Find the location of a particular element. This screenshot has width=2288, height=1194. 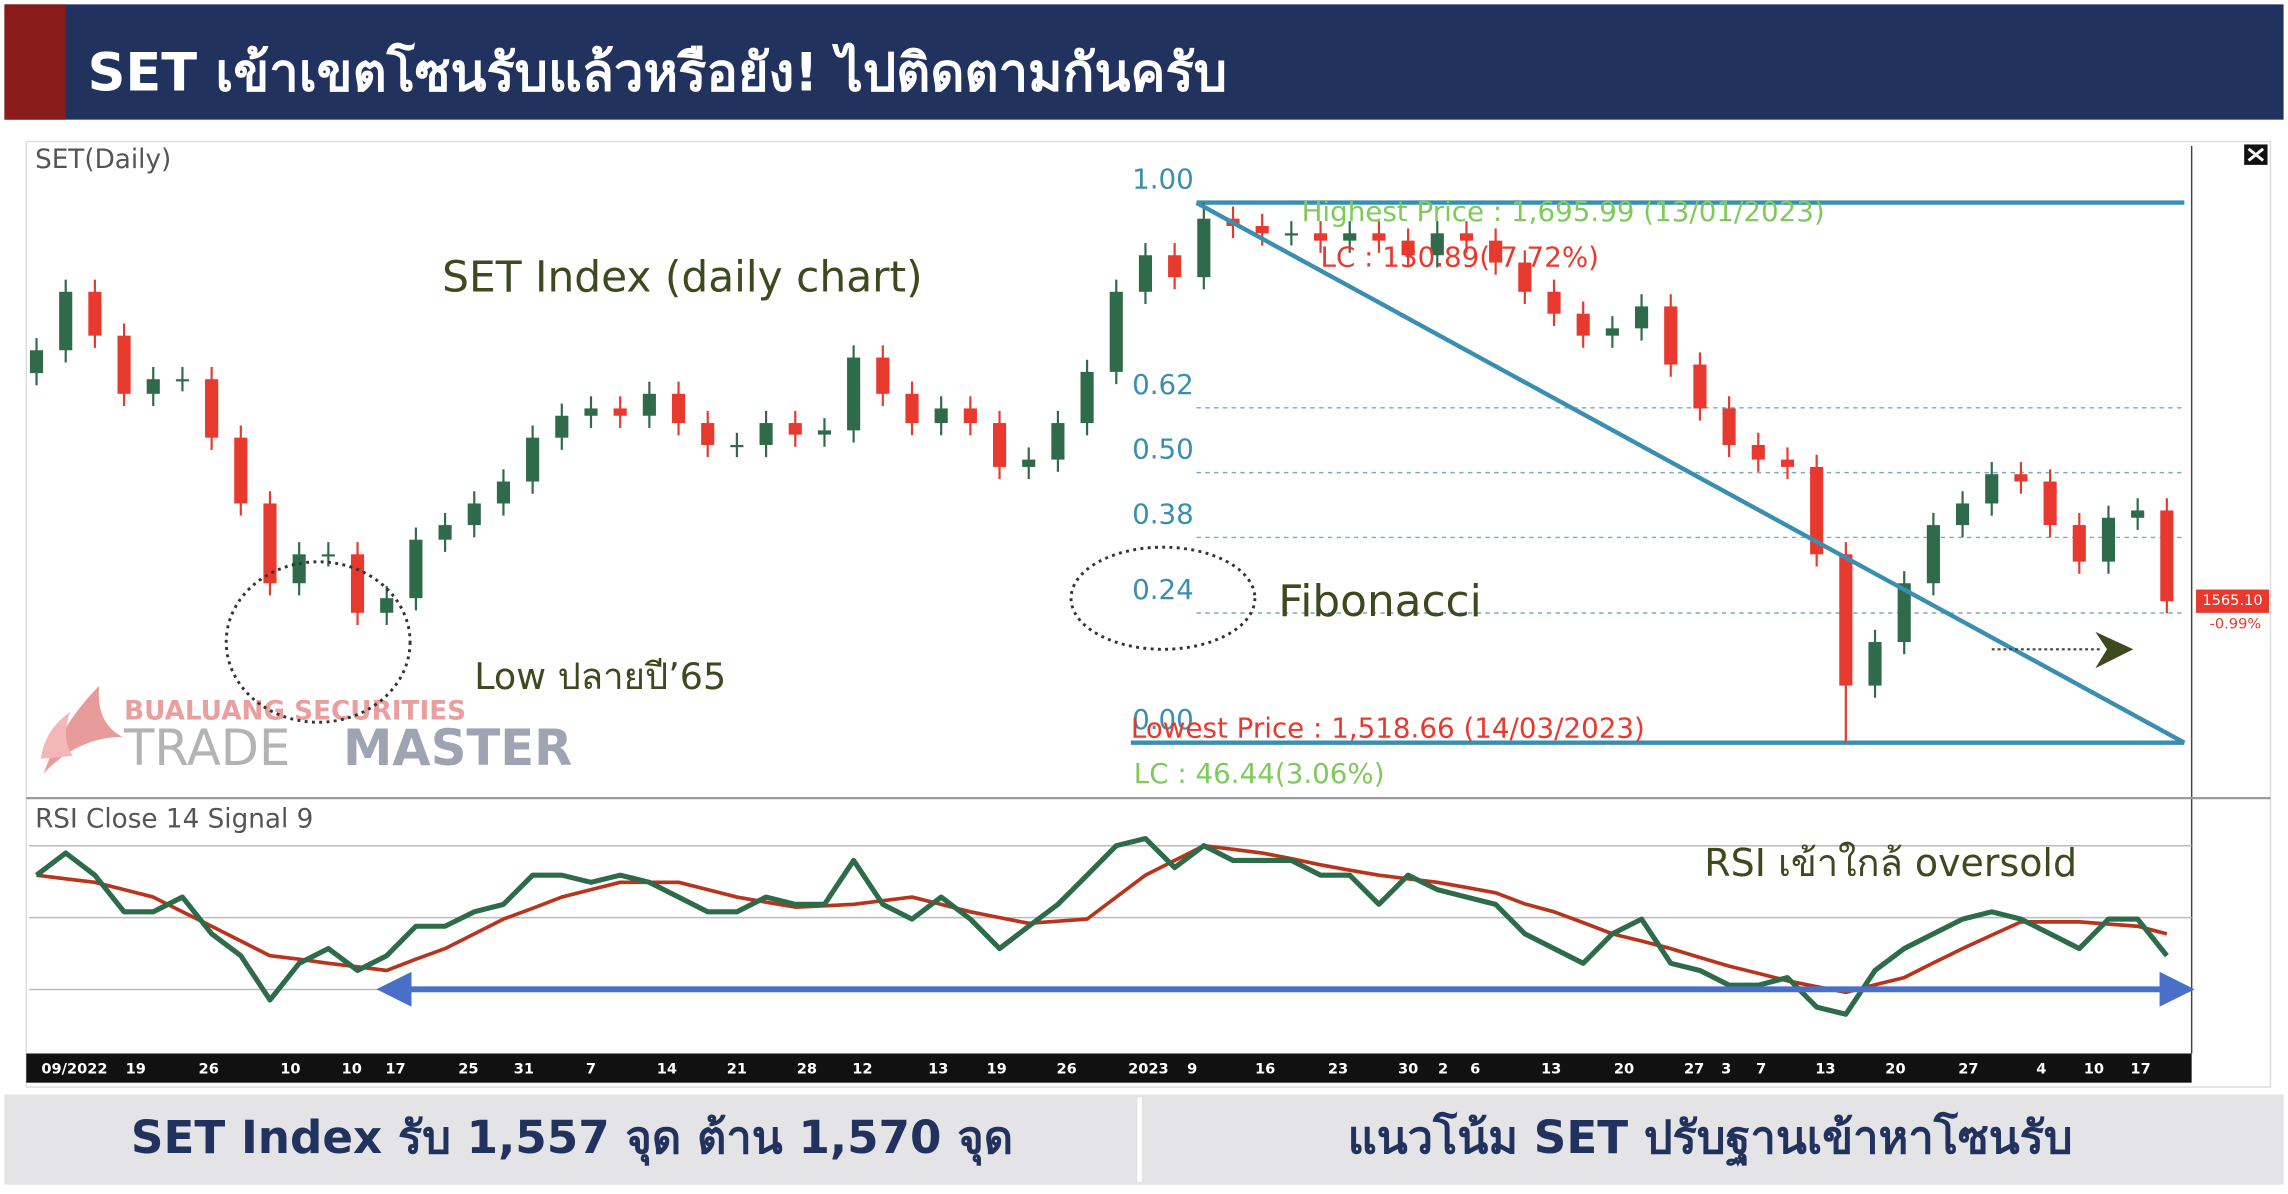

x-tick-label: 4 is located at coordinates (2041, 1069).